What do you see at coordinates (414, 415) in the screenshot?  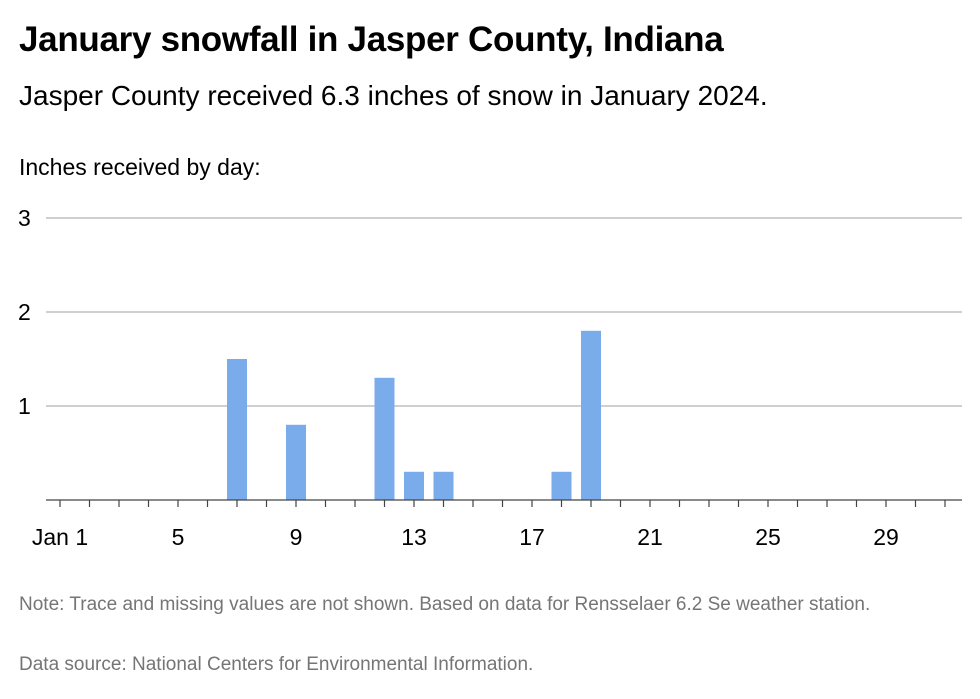 I see `bars` at bounding box center [414, 415].